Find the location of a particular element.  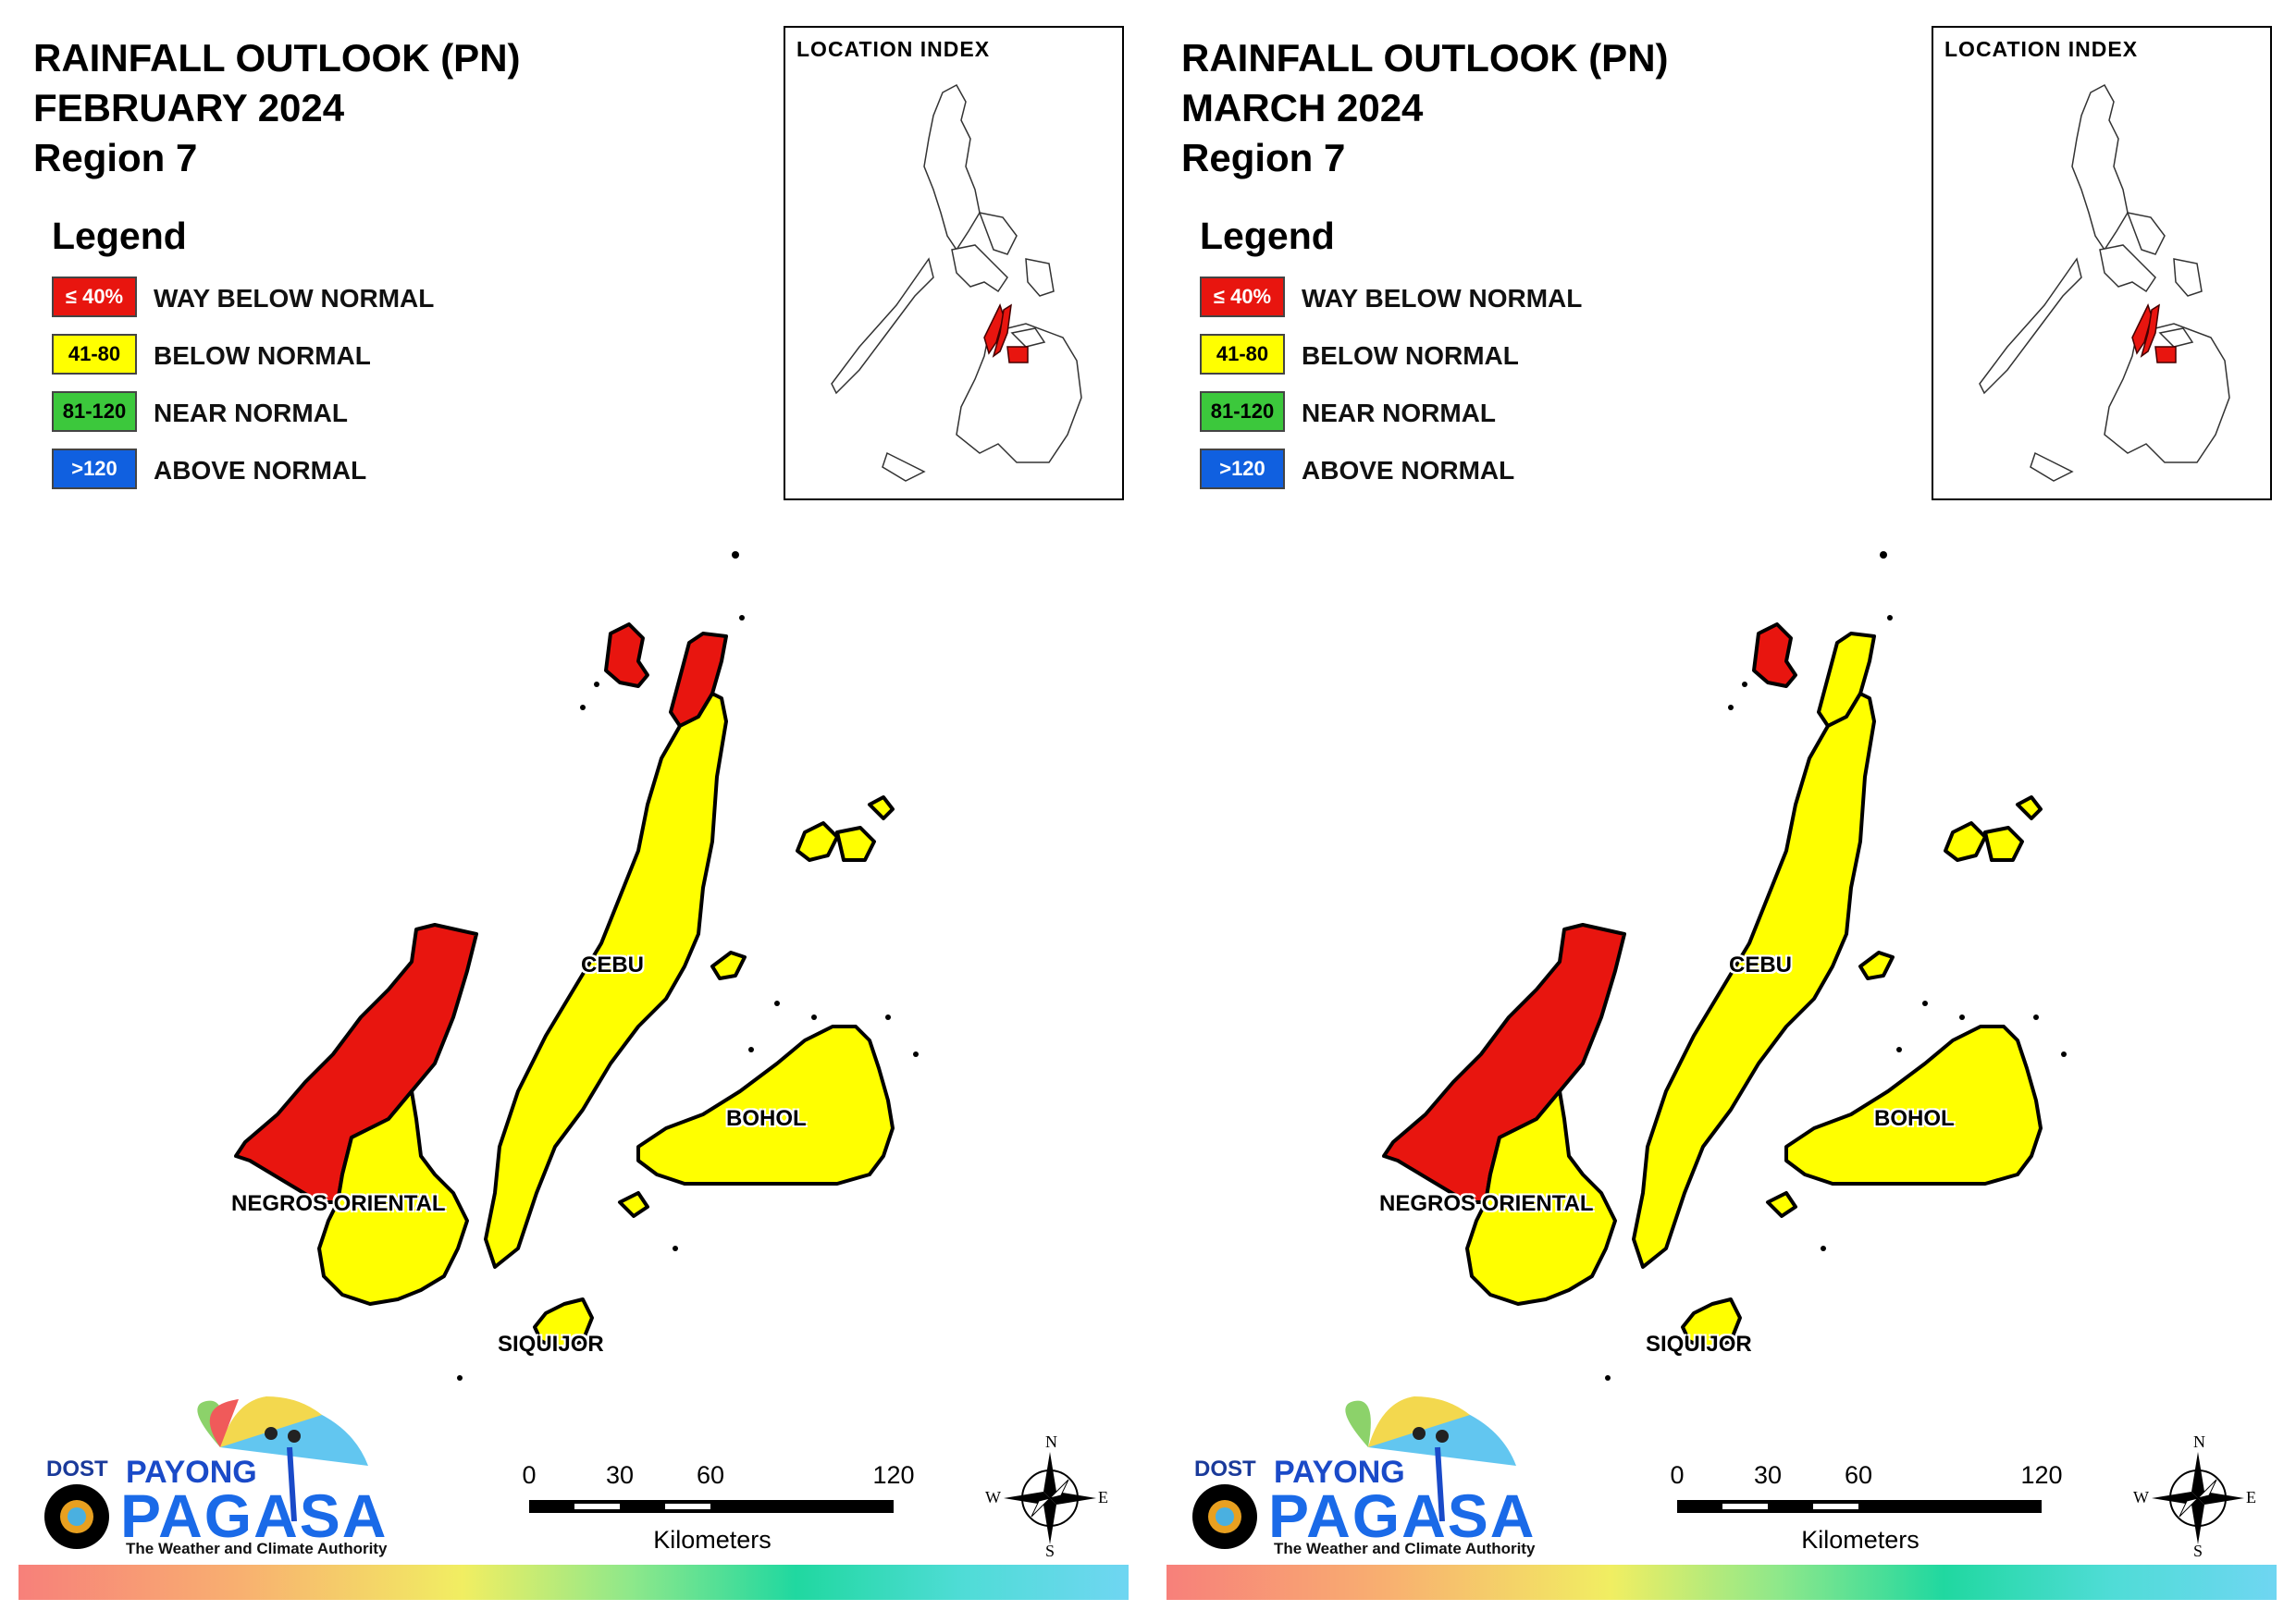

philippines-inset-map is located at coordinates (2104, 282).